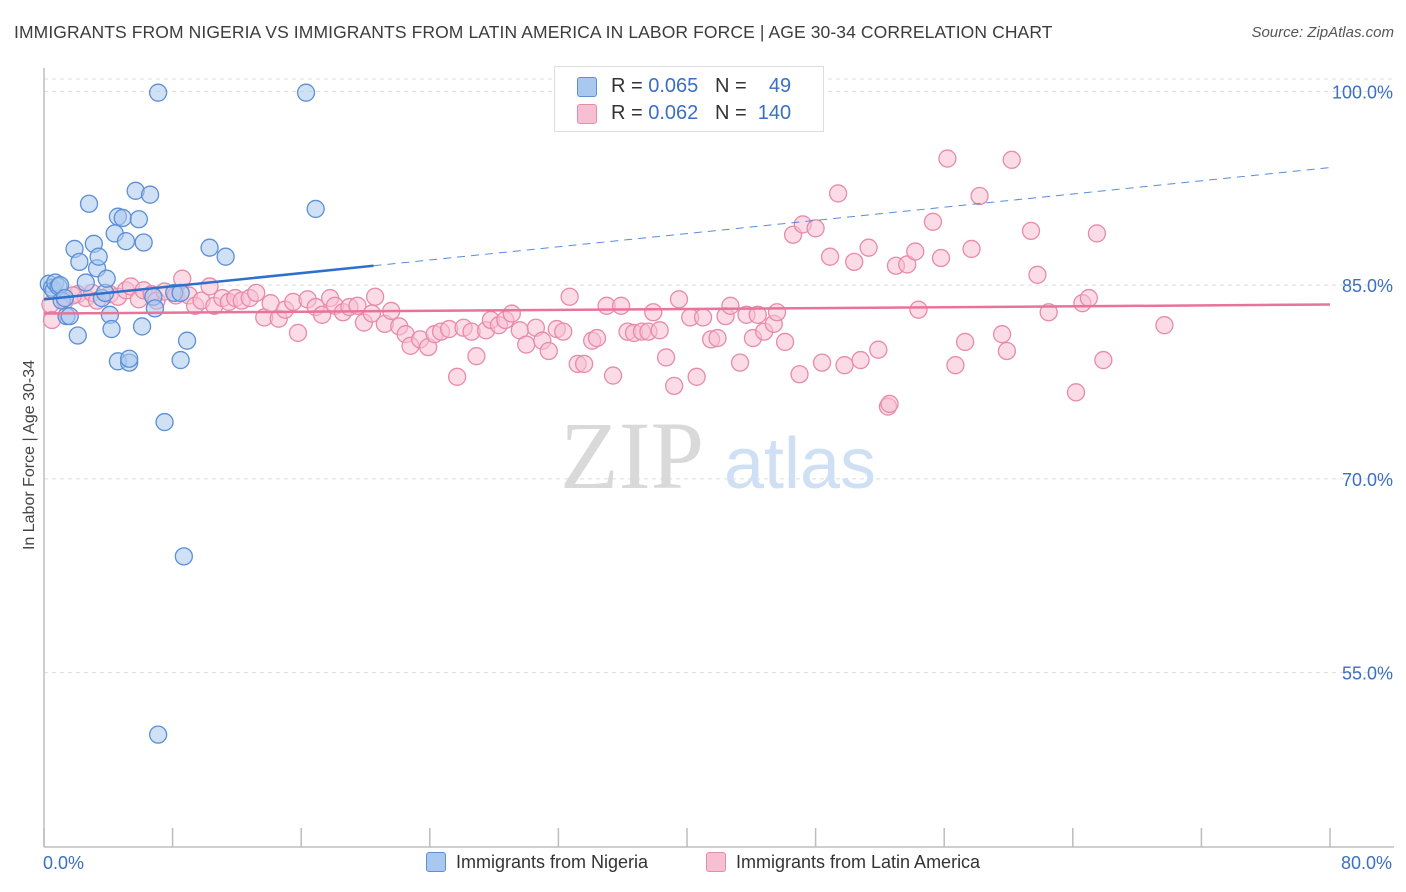 Image resolution: width=1406 pixels, height=892 pixels. I want to click on latin-trend-line, so click(687, 309).